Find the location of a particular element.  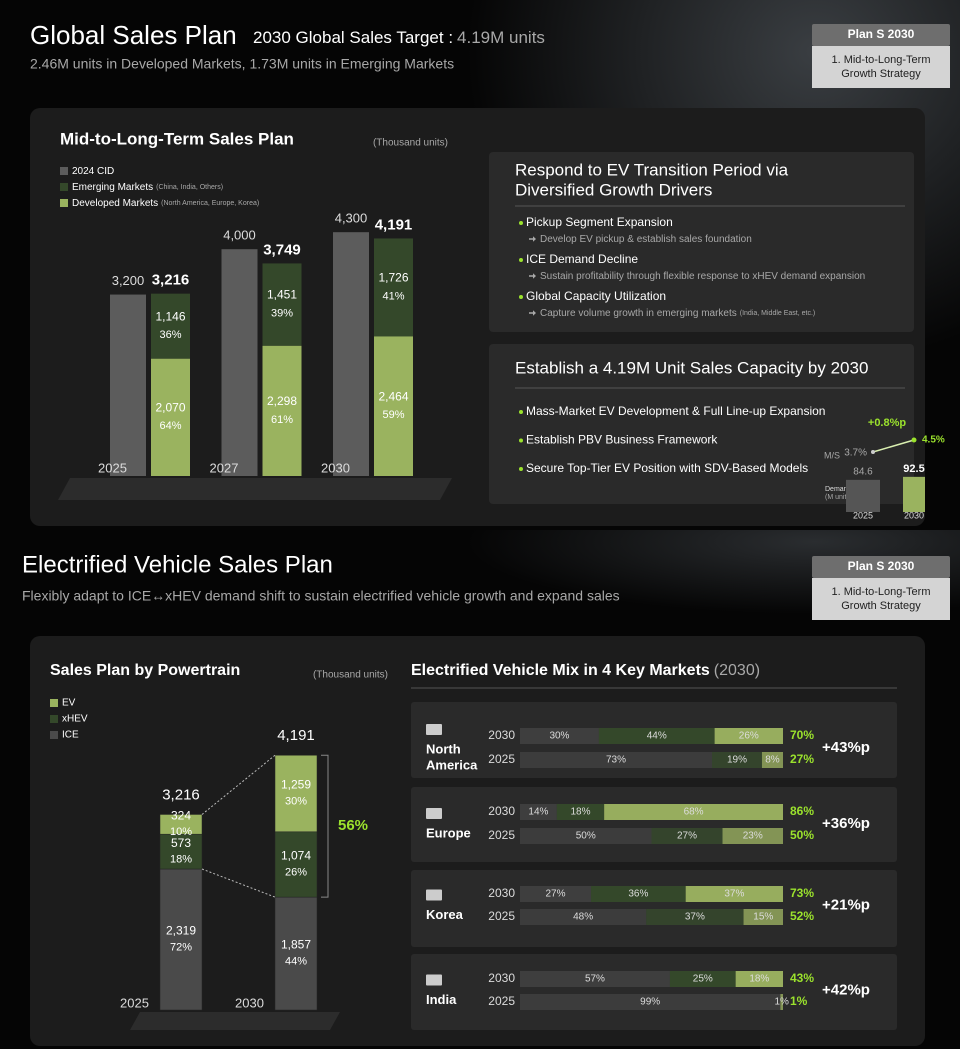

x-tick-label: 2030 is located at coordinates (249, 1002).